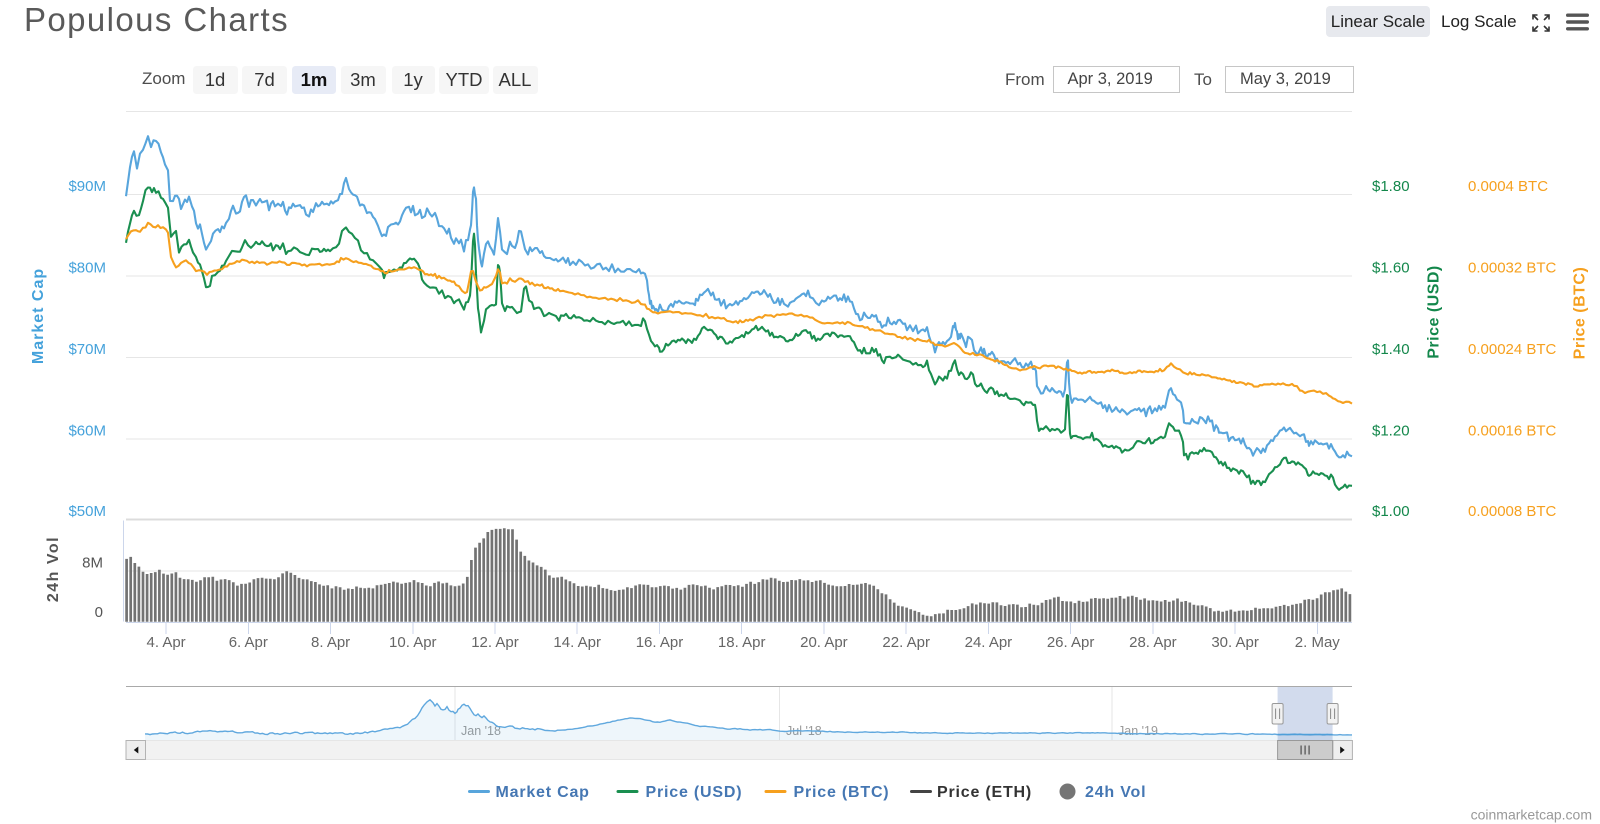 The image size is (1600, 824). What do you see at coordinates (1391, 349) in the screenshot?
I see `svg-text: $1.40` at bounding box center [1391, 349].